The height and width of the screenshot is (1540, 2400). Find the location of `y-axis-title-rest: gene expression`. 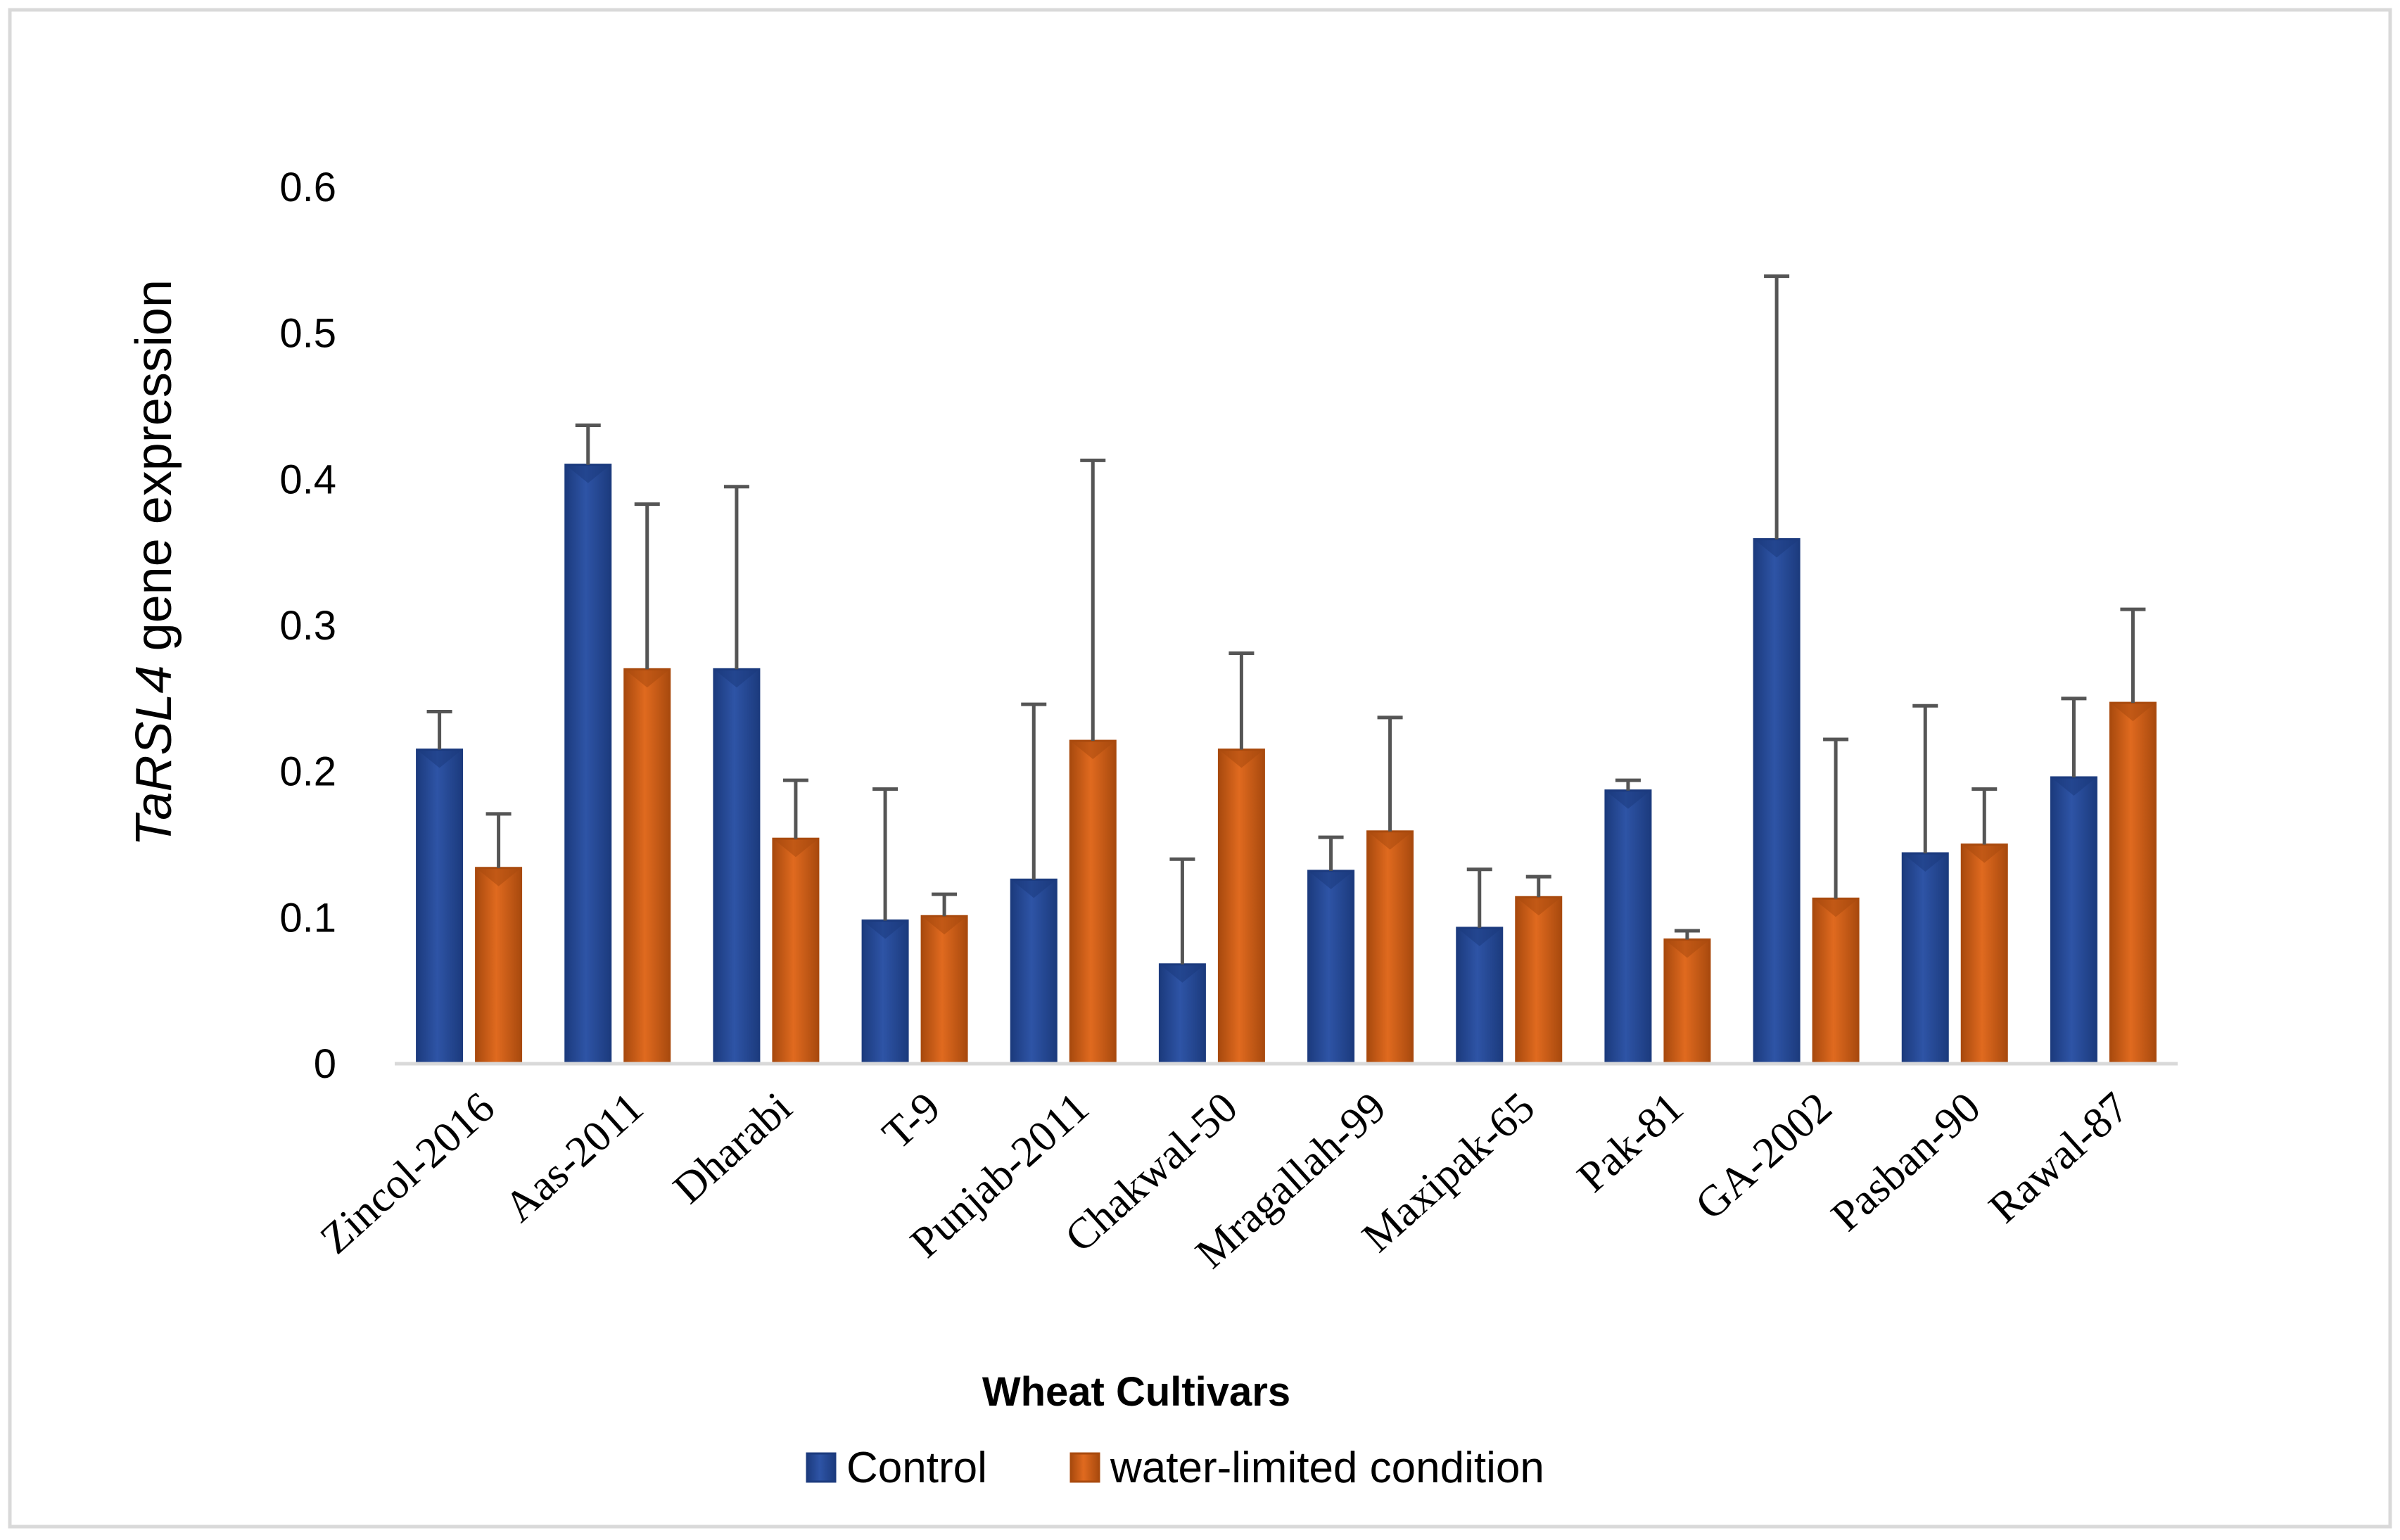

y-axis-title-rest: gene expression is located at coordinates (154, 472).